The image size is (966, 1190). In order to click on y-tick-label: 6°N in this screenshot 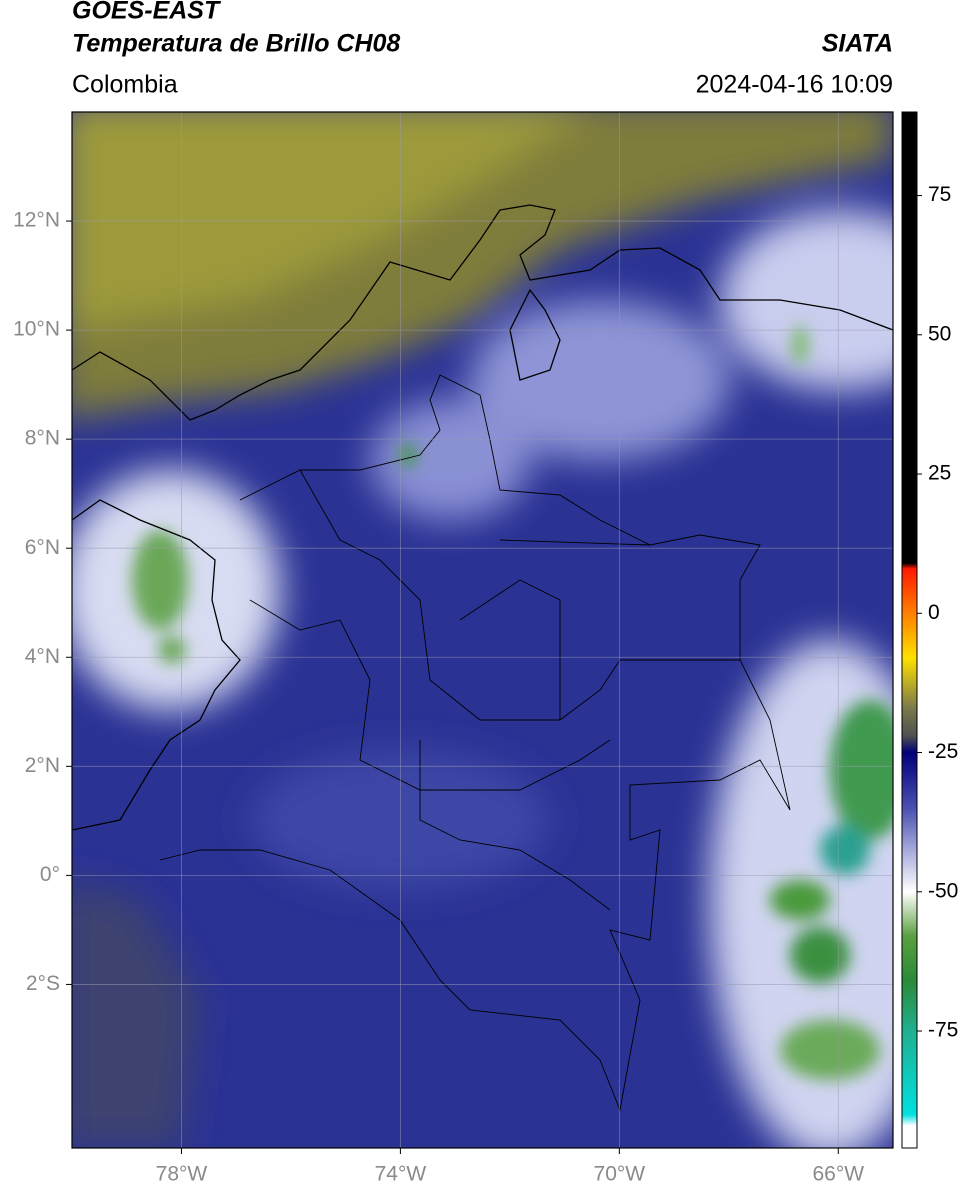, I will do `click(42, 547)`.